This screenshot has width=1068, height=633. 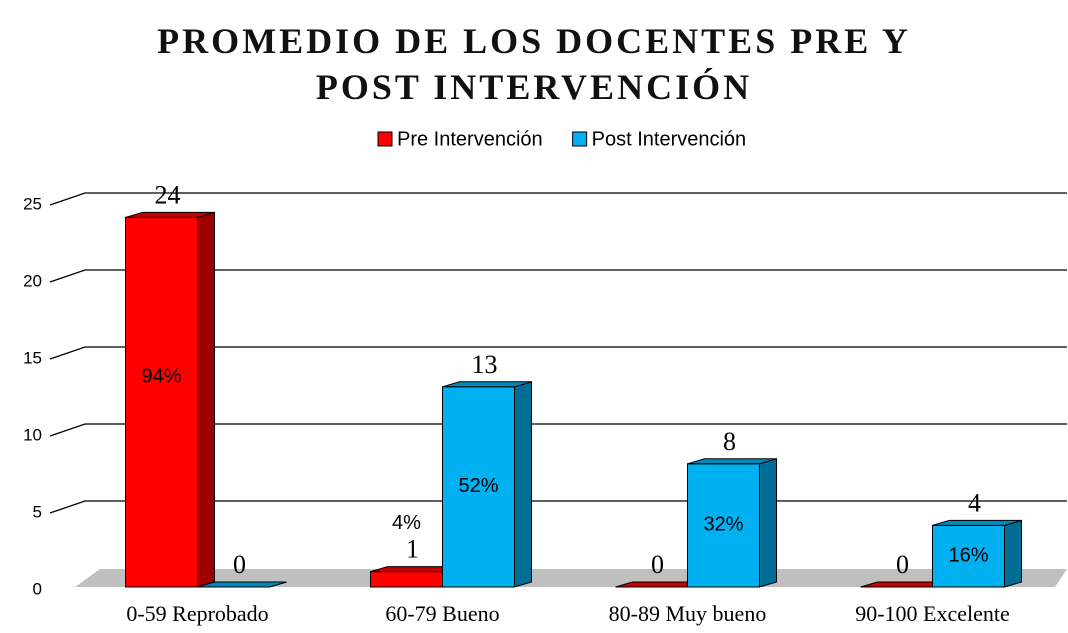 I want to click on percent-label: 94%, so click(x=161, y=376).